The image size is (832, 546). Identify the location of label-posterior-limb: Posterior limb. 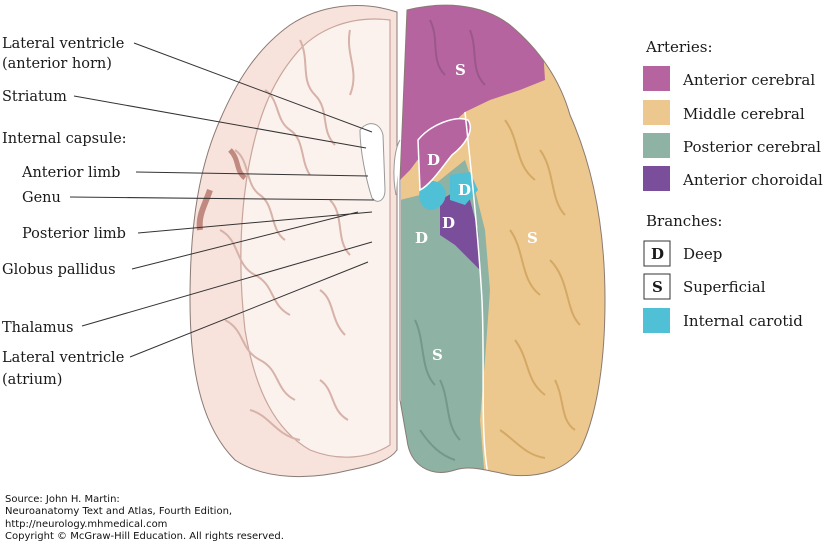
(74, 234).